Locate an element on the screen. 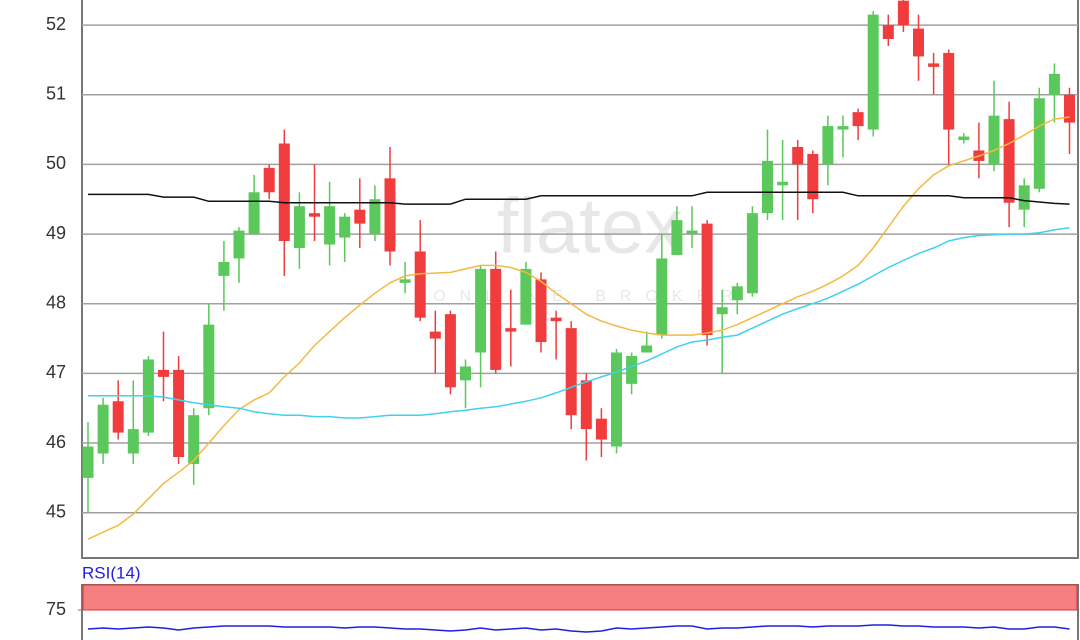  overbought-band is located at coordinates (580, 597).